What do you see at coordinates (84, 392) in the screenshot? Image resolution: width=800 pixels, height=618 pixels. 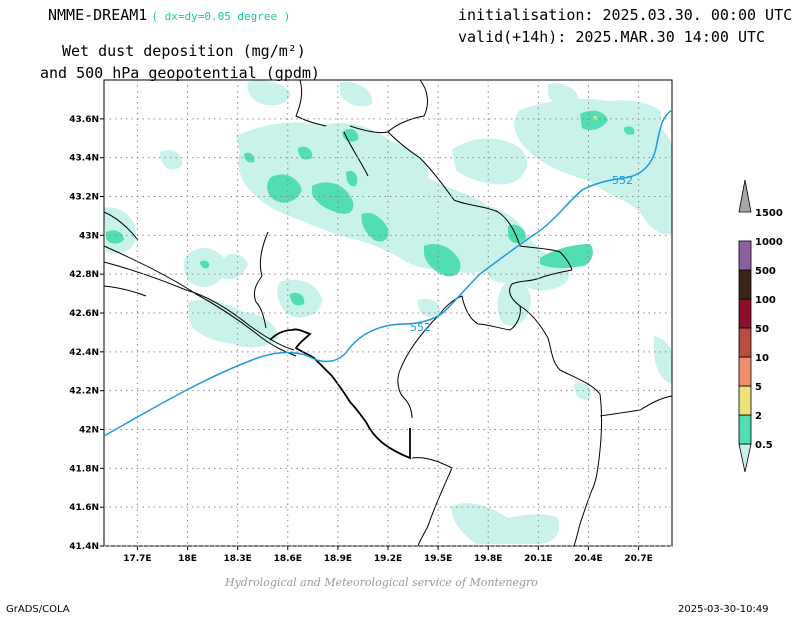 I see `lat-tick-label: 42.2N` at bounding box center [84, 392].